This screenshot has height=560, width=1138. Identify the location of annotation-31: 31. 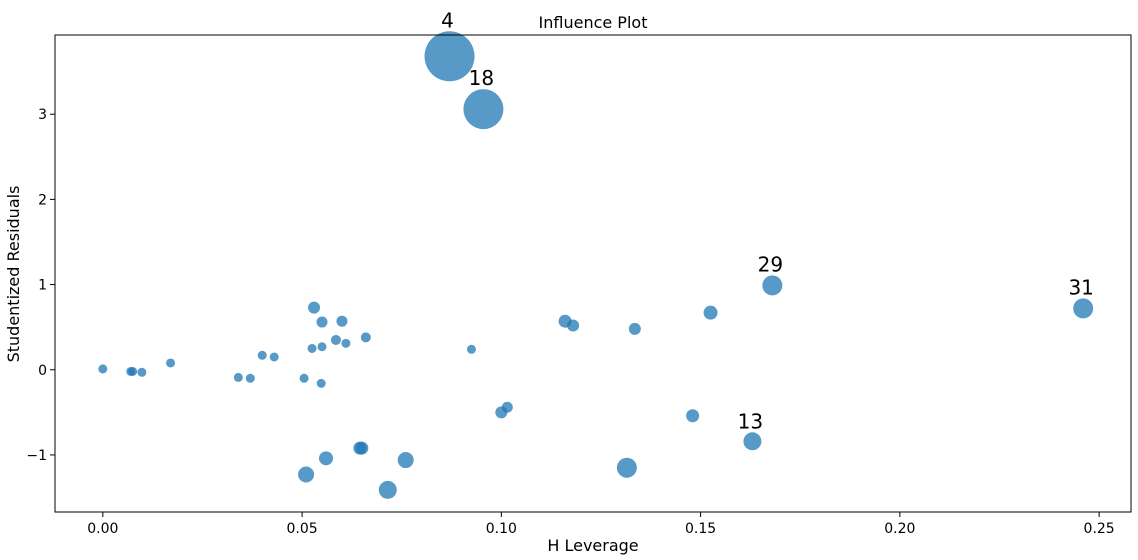
(1080, 287).